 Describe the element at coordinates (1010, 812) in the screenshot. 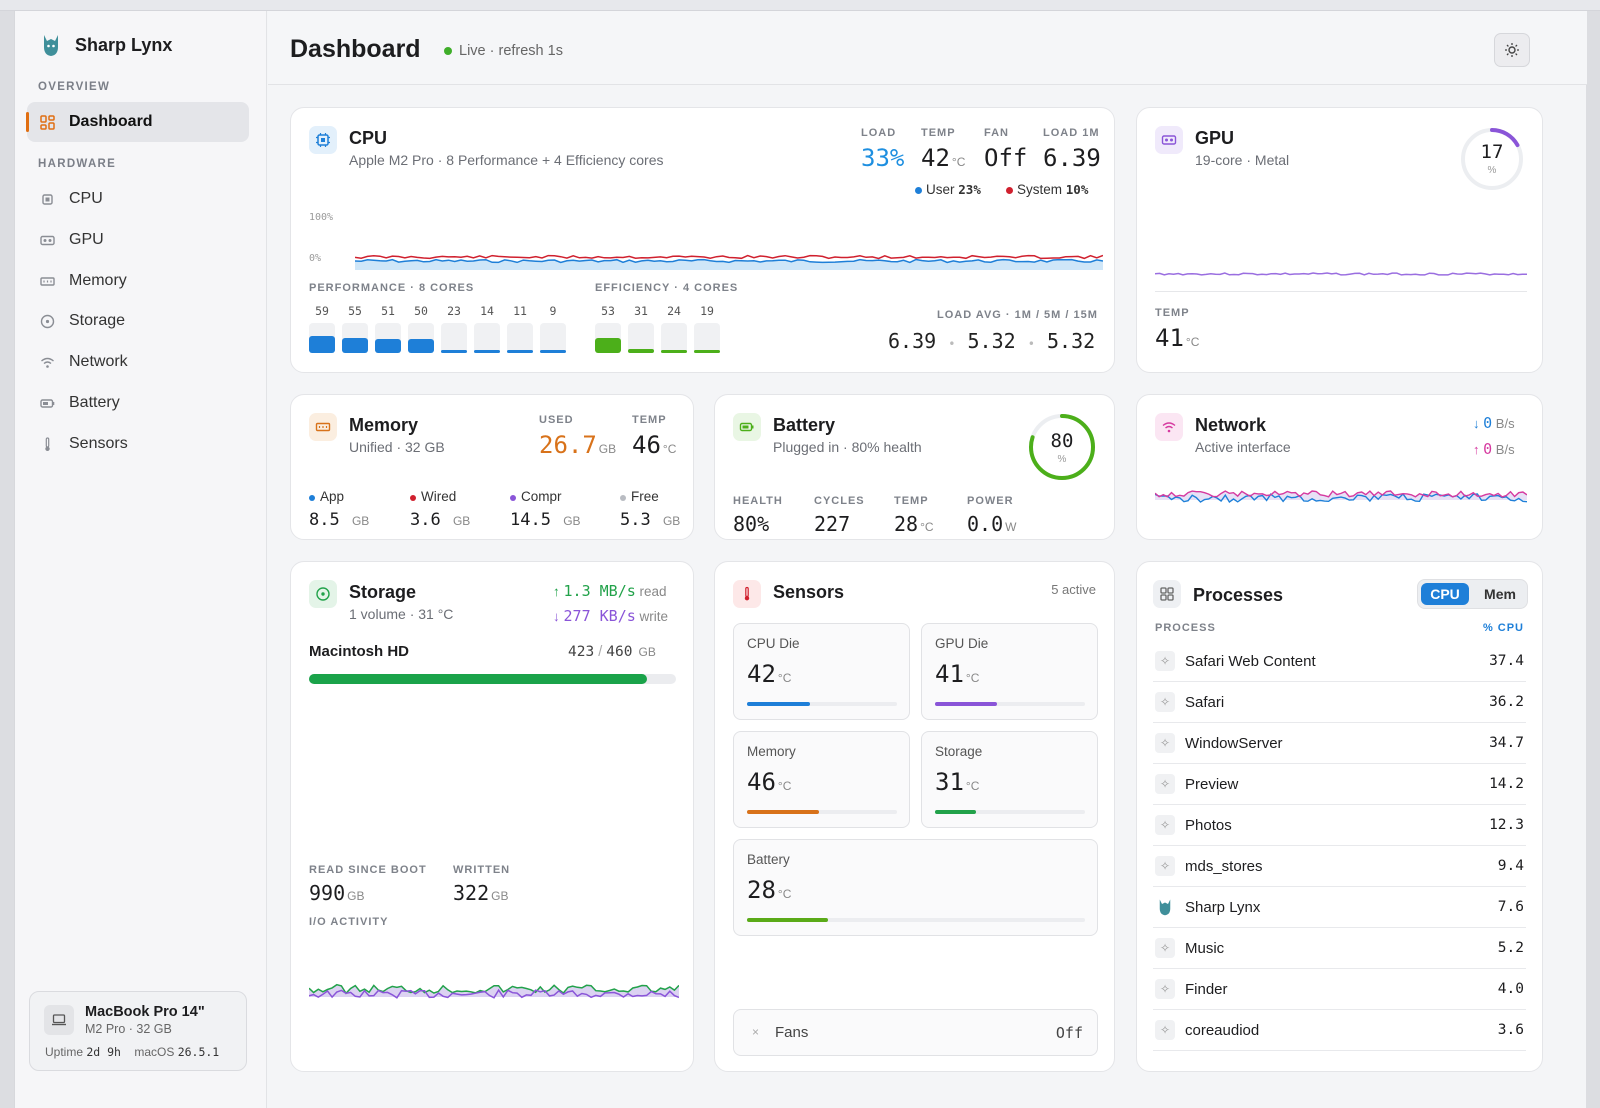

I see `sensor-bar` at that location.